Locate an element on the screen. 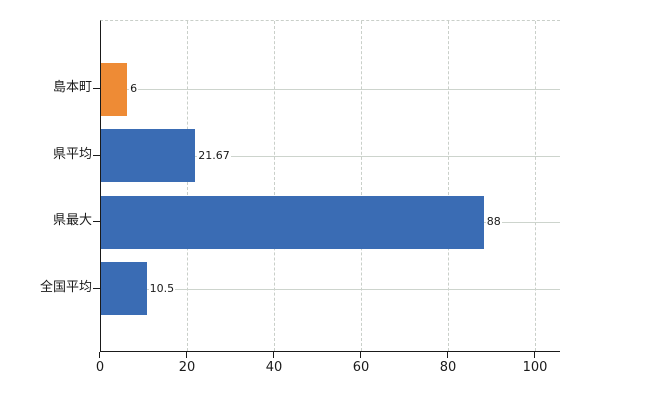 The image size is (650, 400). bar-value-label: 6 is located at coordinates (134, 89).